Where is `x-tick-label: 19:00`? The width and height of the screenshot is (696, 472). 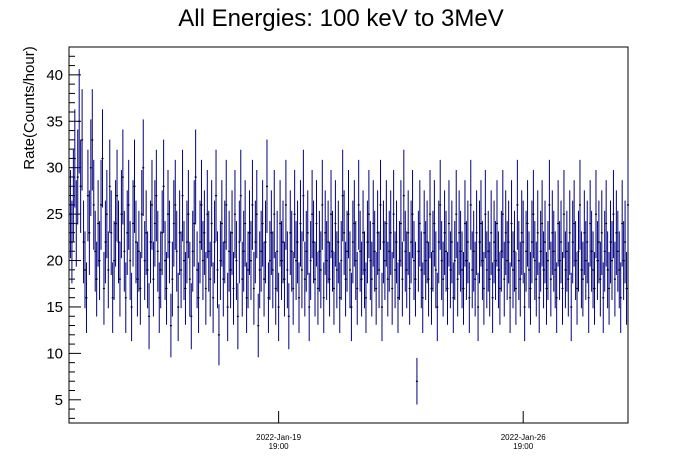
x-tick-label: 19:00 is located at coordinates (523, 446).